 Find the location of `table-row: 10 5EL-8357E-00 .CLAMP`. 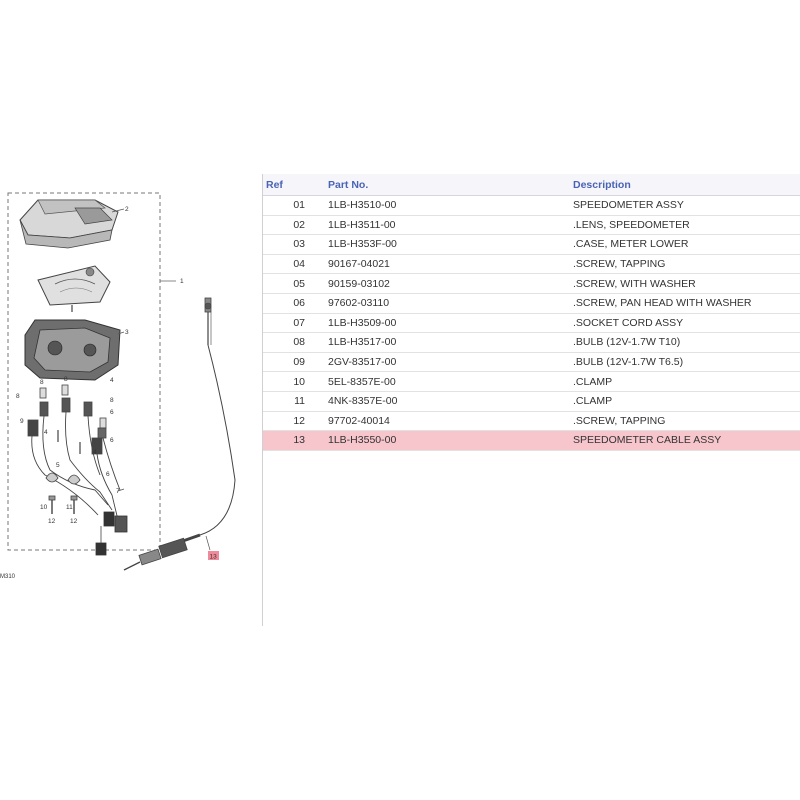

table-row: 10 5EL-8357E-00 .CLAMP is located at coordinates (531, 381).